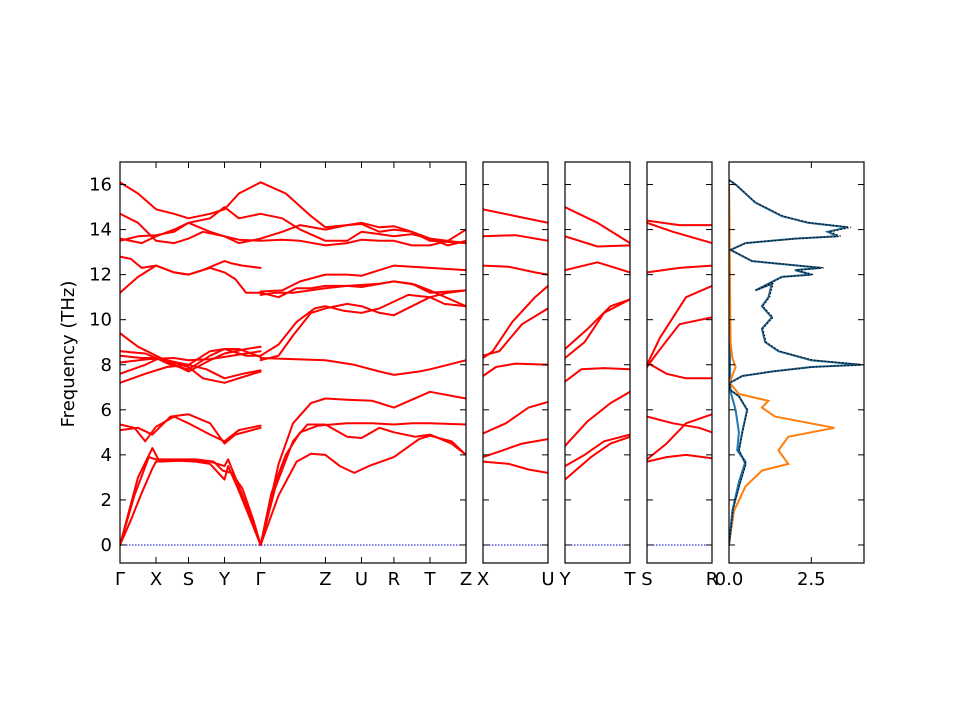 The image size is (960, 720). Describe the element at coordinates (729, 579) in the screenshot. I see `dos-x-tick-label: 0.0` at that location.